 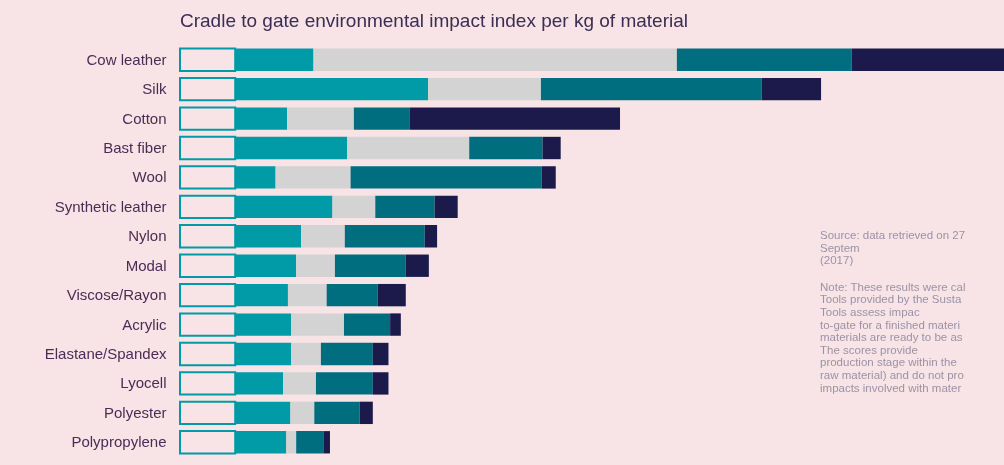 What do you see at coordinates (154, 89) in the screenshot?
I see `y-tick-label: Silk` at bounding box center [154, 89].